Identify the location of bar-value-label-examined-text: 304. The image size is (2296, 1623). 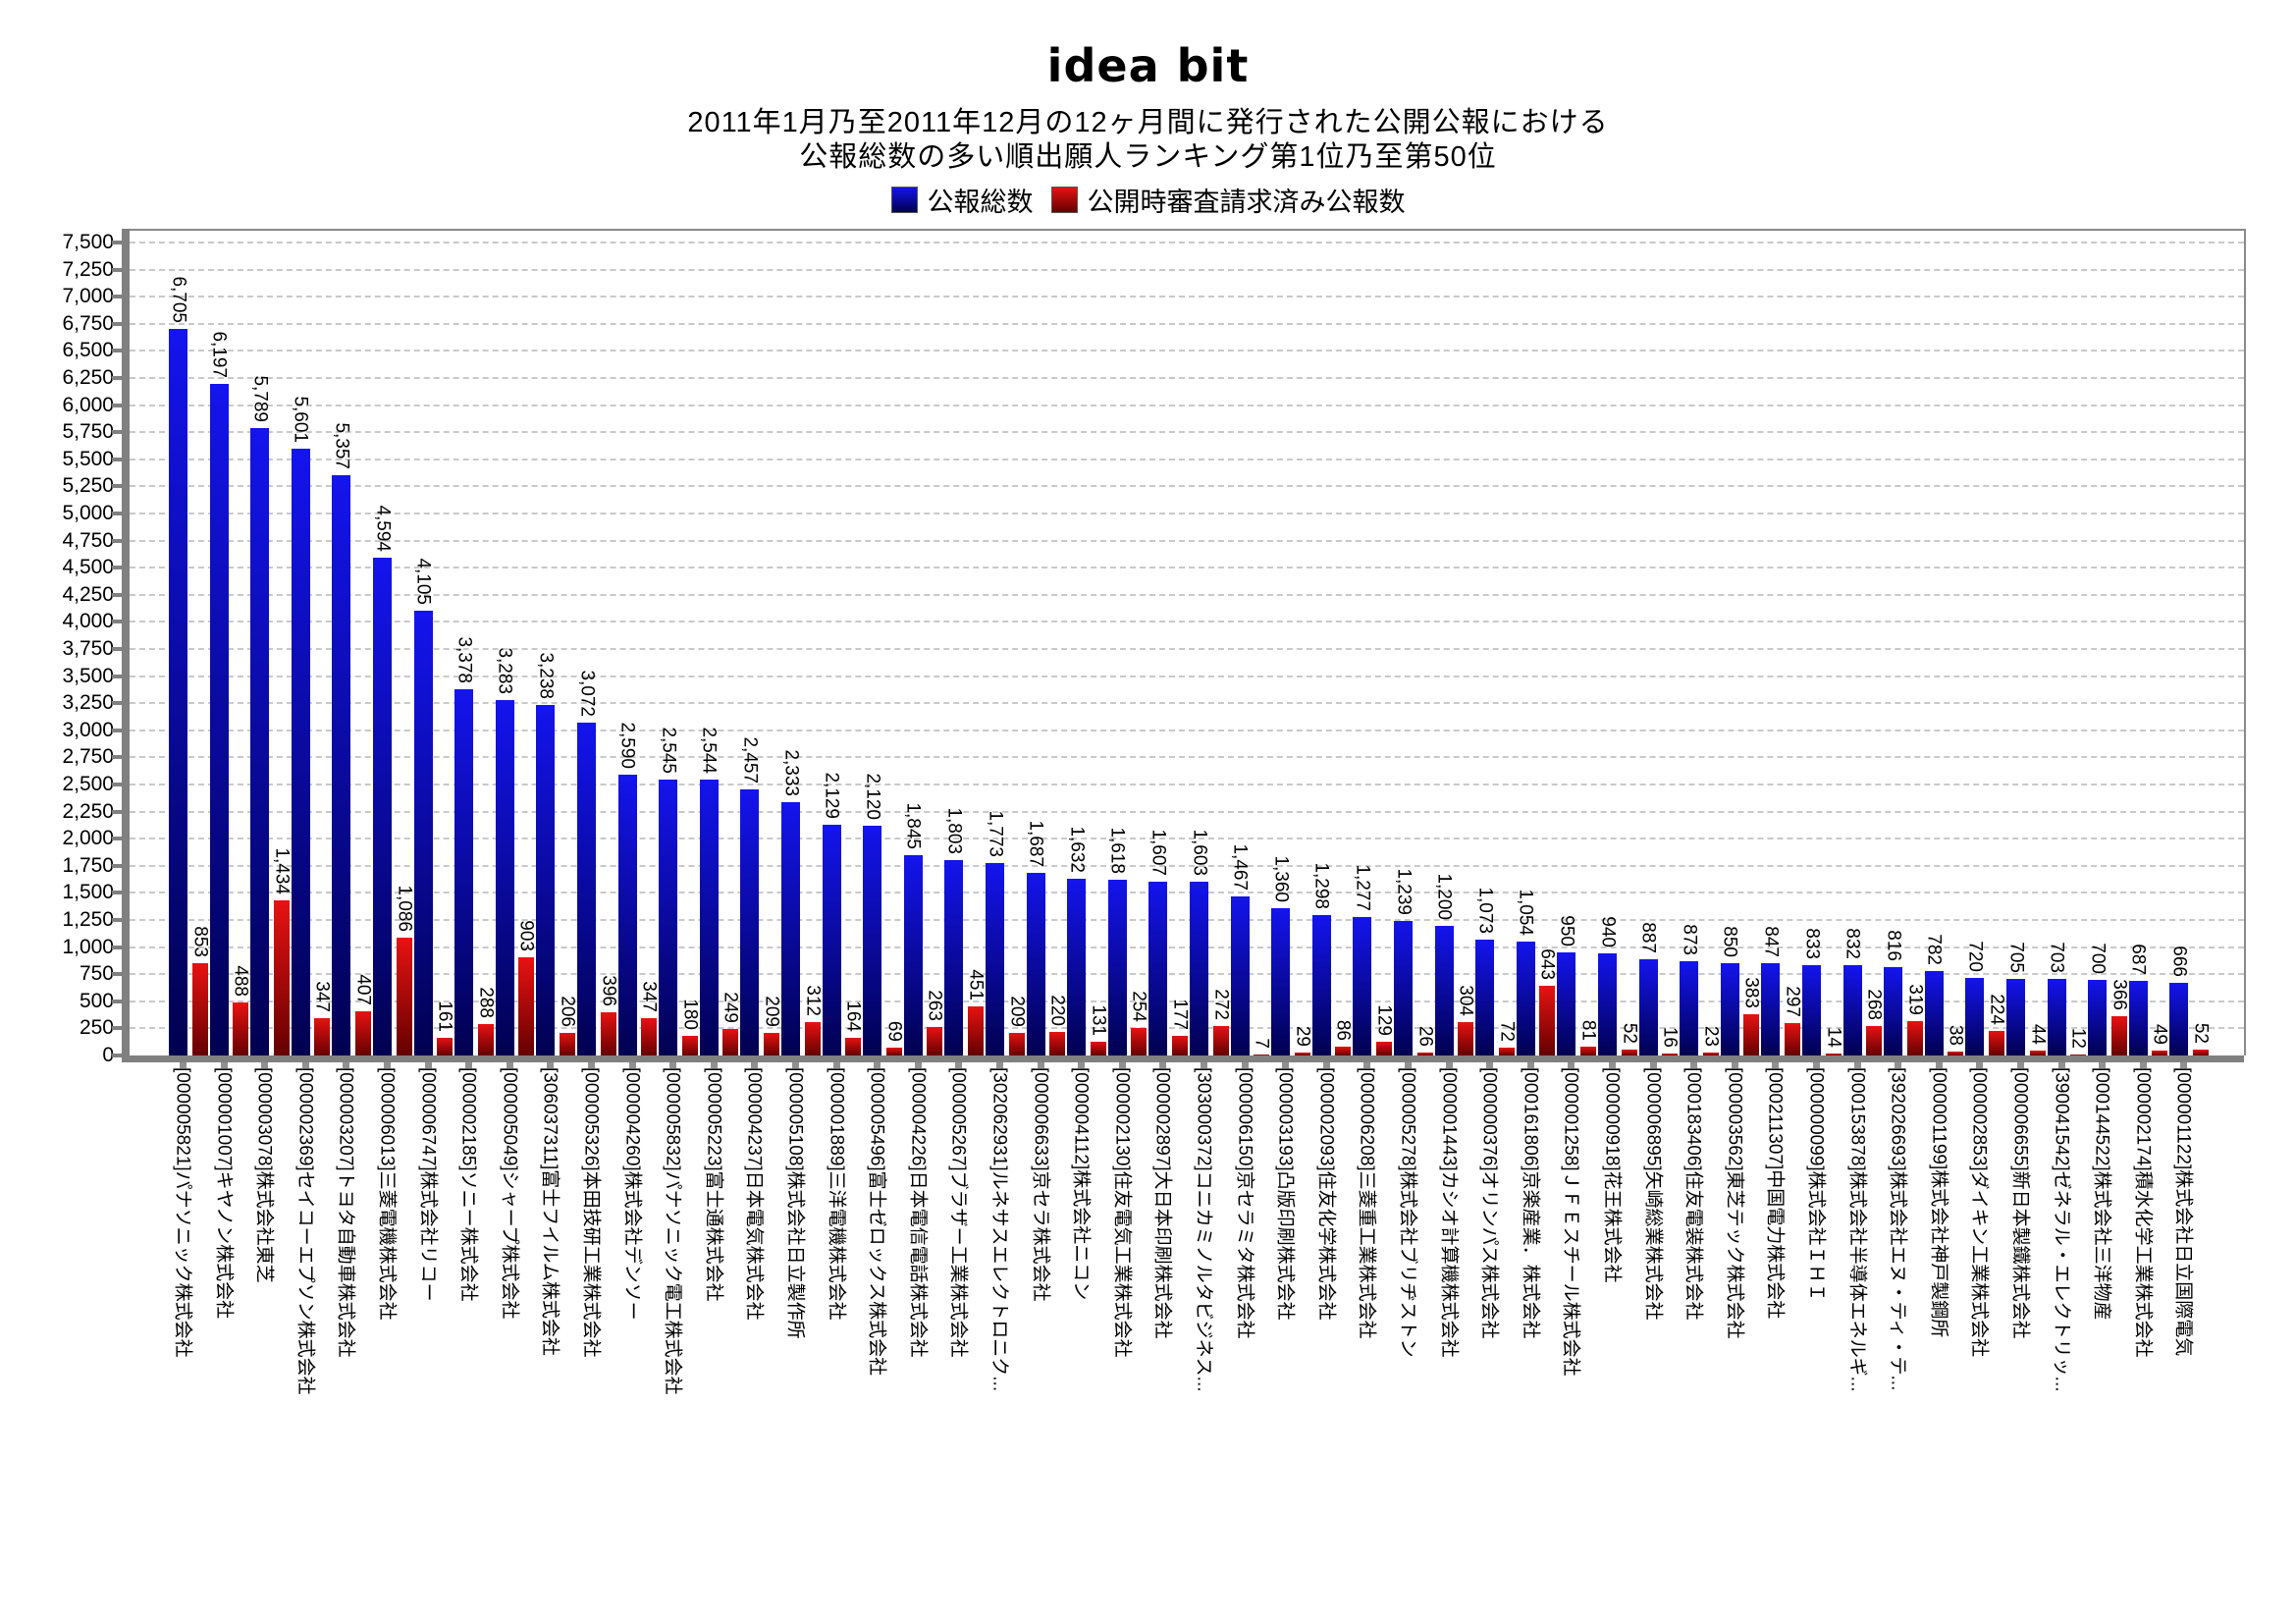
(1465, 1001).